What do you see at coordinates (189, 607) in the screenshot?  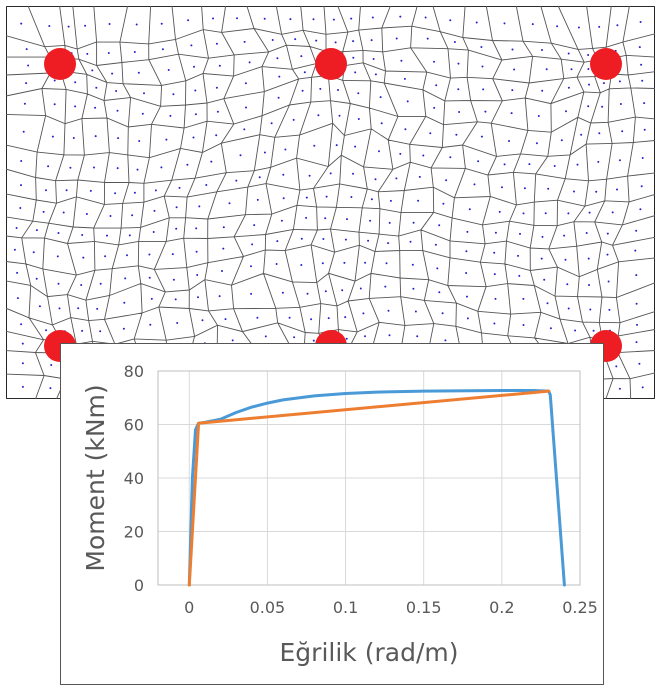 I see `x-tick-label: 0` at bounding box center [189, 607].